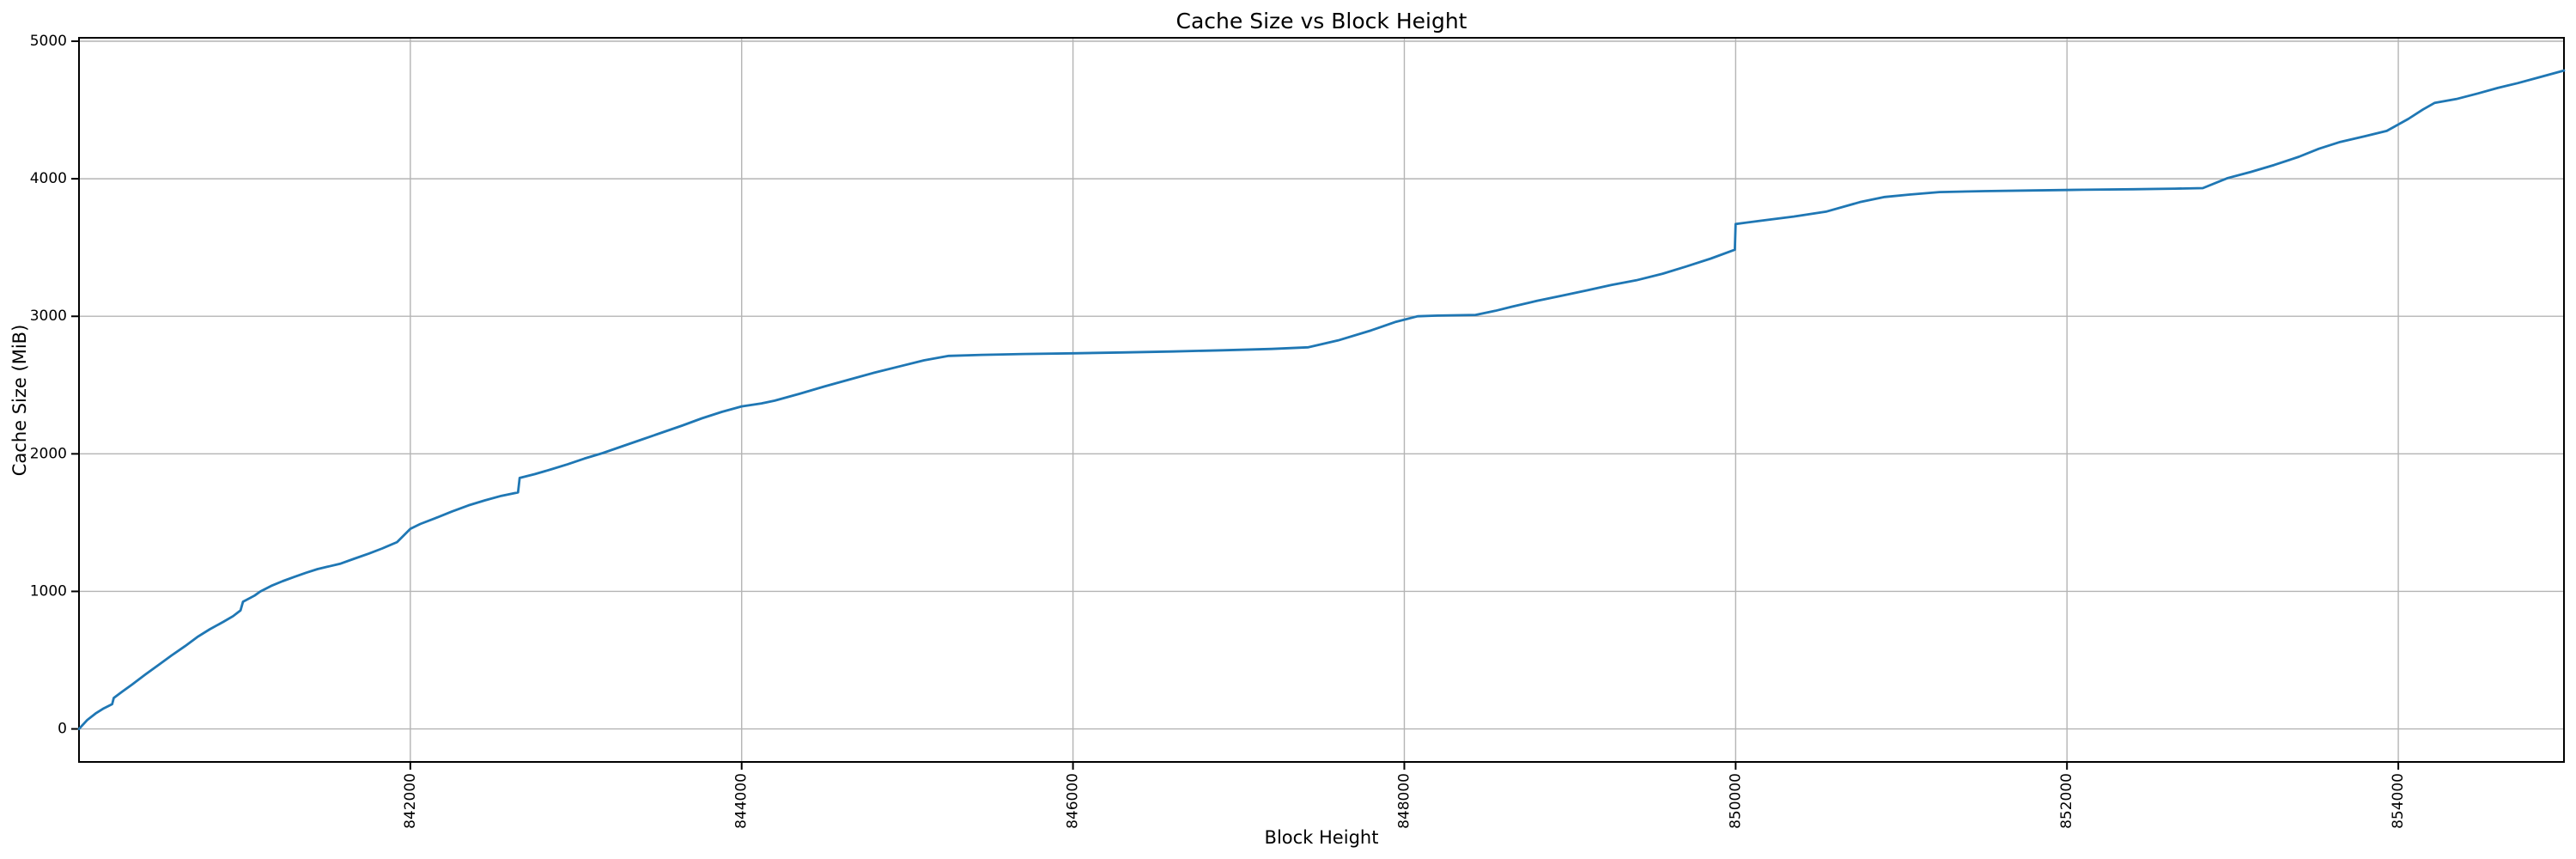 This screenshot has height=859, width=2576. Describe the element at coordinates (48, 454) in the screenshot. I see `y-tick-label: 2000` at that location.